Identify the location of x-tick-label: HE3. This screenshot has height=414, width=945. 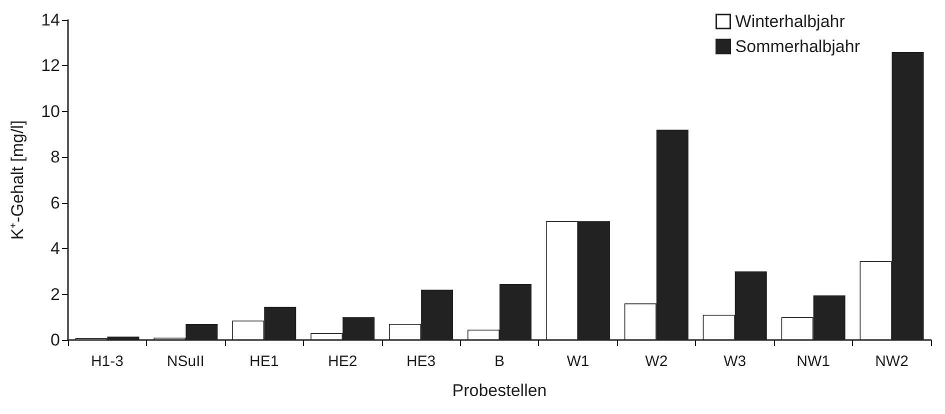
(421, 361).